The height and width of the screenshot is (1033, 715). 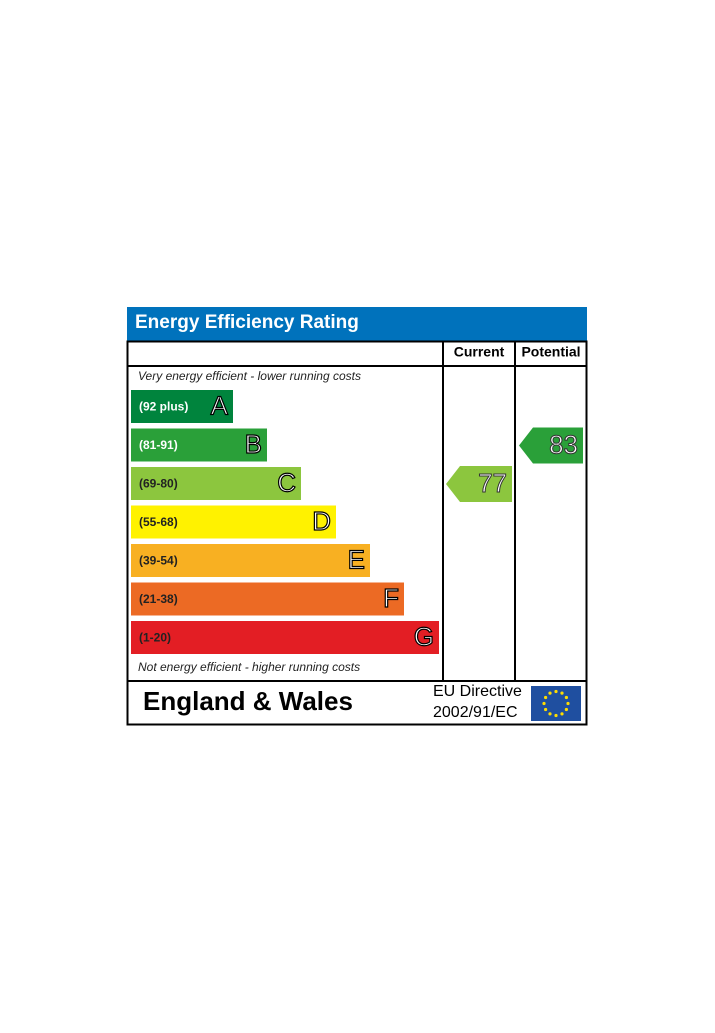 I want to click on directive: 2002/91/EC, so click(x=475, y=712).